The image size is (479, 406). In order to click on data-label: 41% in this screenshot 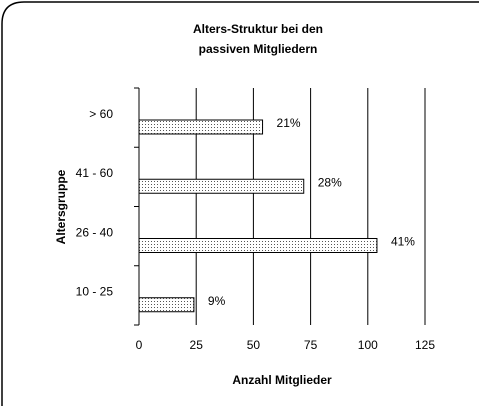, I will do `click(403, 242)`.